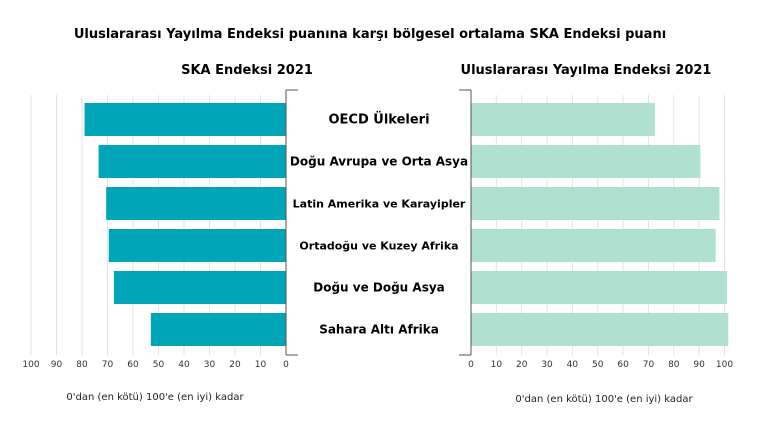 The width and height of the screenshot is (771, 442). What do you see at coordinates (210, 365) in the screenshot?
I see `left-tick-label: 30` at bounding box center [210, 365].